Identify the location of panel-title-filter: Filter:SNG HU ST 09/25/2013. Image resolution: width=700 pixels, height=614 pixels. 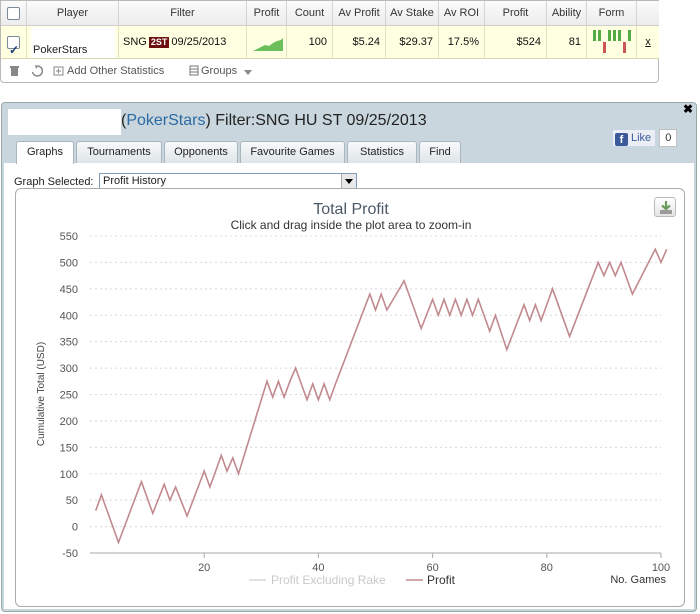
(321, 120).